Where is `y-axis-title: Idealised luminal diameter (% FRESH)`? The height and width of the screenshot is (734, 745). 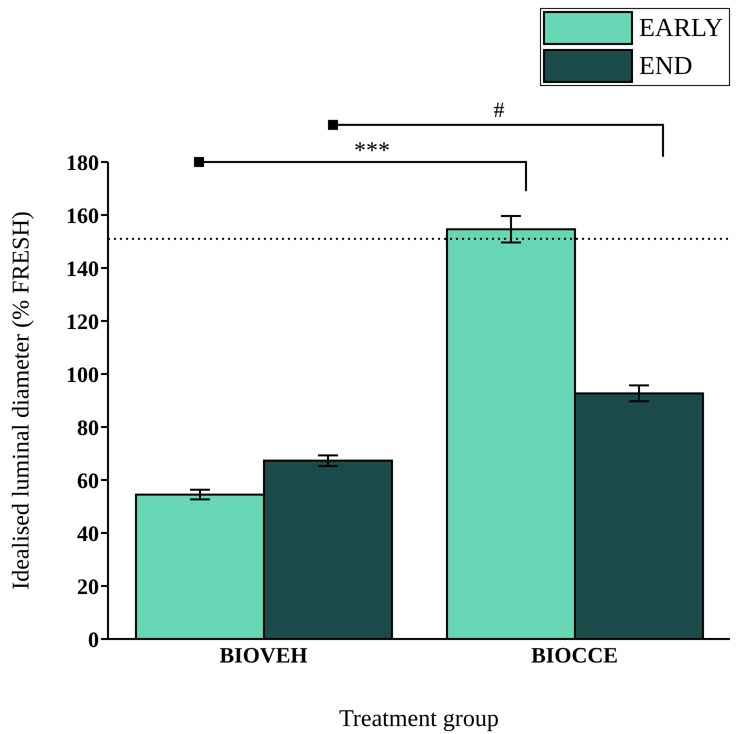 y-axis-title: Idealised luminal diameter (% FRESH) is located at coordinates (21, 400).